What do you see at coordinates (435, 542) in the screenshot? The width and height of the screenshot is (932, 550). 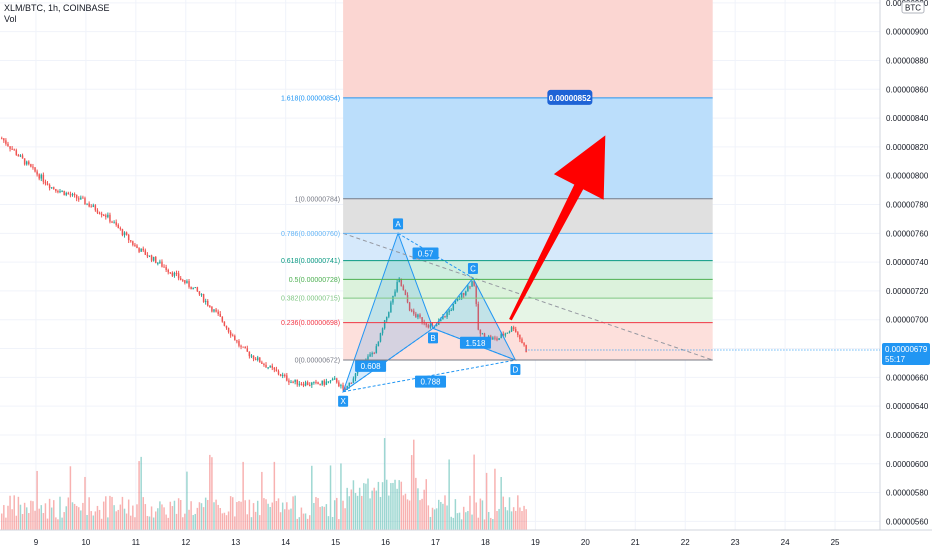 I see `time-tick-label: 17` at bounding box center [435, 542].